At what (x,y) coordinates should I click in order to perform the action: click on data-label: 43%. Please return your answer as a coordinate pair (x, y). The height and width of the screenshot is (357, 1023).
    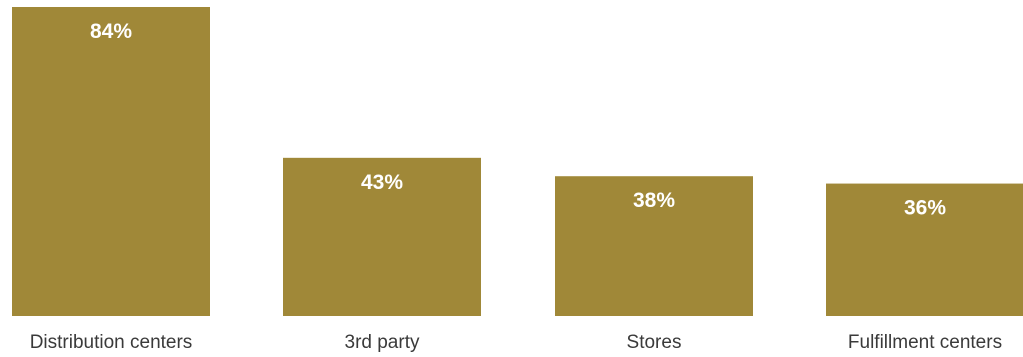
    Looking at the image, I should click on (382, 182).